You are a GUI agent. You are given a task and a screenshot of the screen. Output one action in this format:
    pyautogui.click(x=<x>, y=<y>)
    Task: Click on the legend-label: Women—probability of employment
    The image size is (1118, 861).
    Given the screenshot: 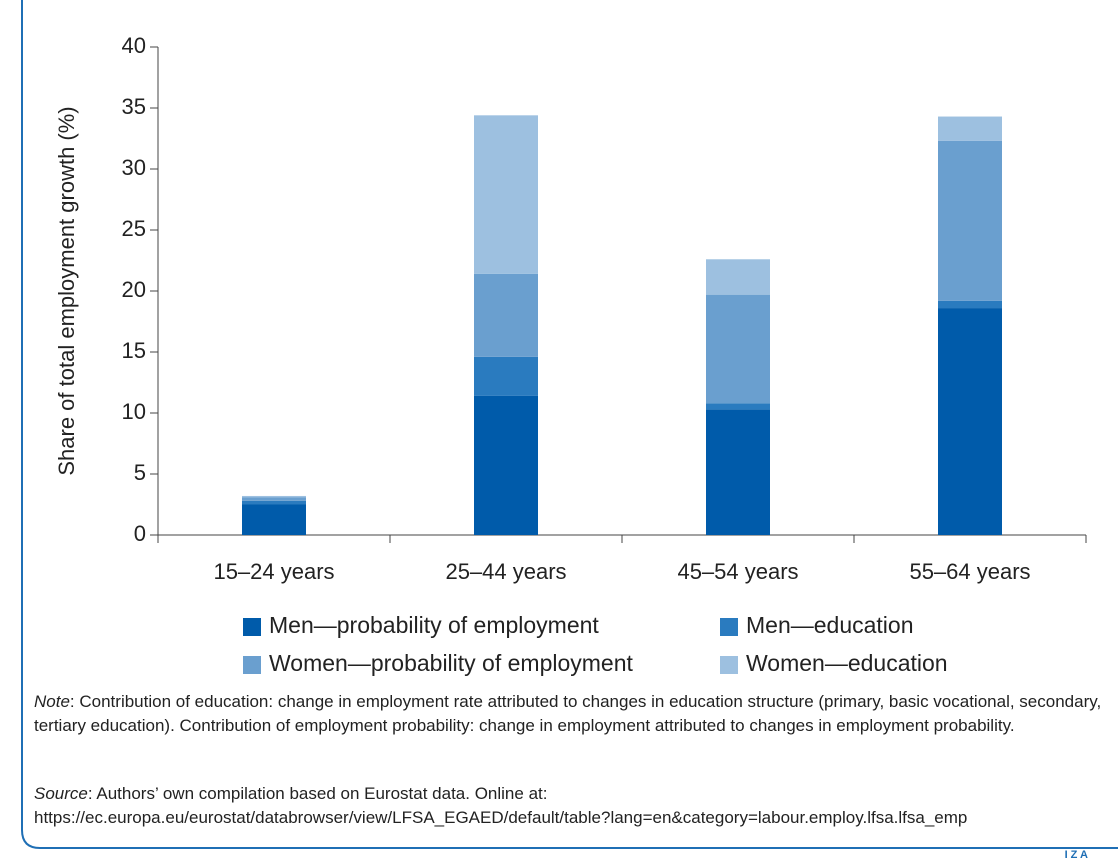 What is the action you would take?
    pyautogui.click(x=451, y=663)
    